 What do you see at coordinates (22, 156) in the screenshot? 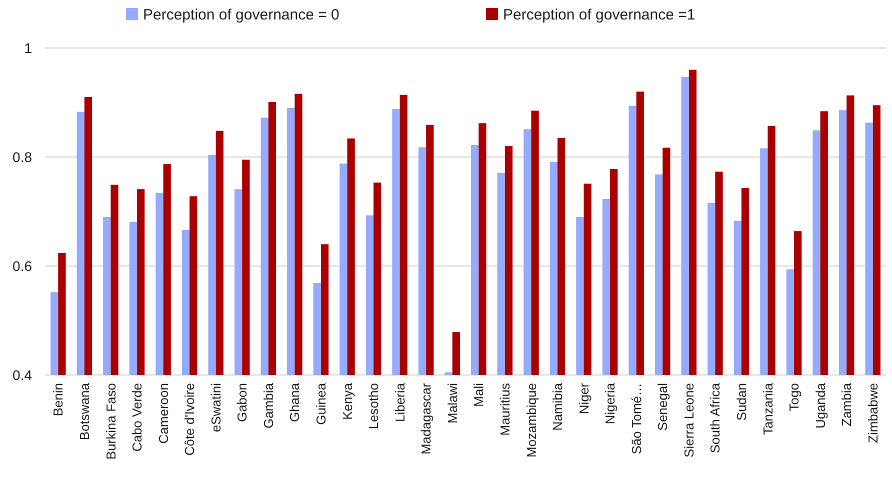
I see `y-tick-label: 0.8` at bounding box center [22, 156].